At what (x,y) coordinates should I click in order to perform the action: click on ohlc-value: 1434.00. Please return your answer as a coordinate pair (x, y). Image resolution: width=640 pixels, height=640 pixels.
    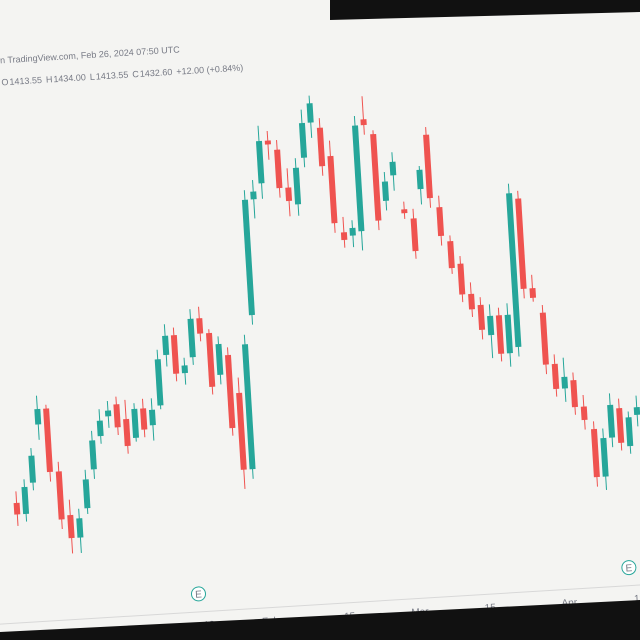
    Looking at the image, I should click on (69, 78).